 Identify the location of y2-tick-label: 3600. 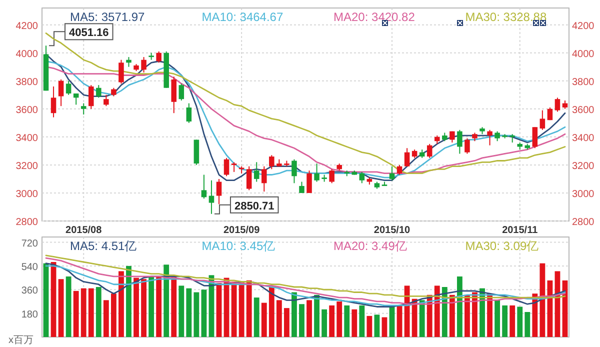
(583, 110).